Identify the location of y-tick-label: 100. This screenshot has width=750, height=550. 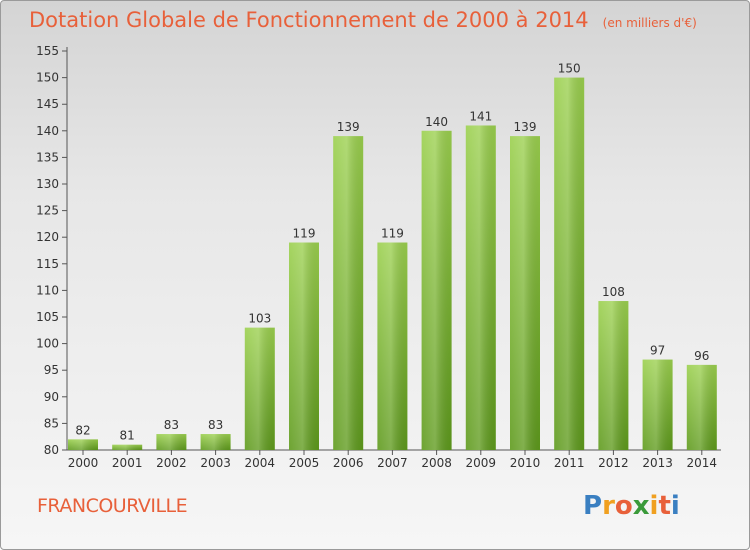
(47, 344).